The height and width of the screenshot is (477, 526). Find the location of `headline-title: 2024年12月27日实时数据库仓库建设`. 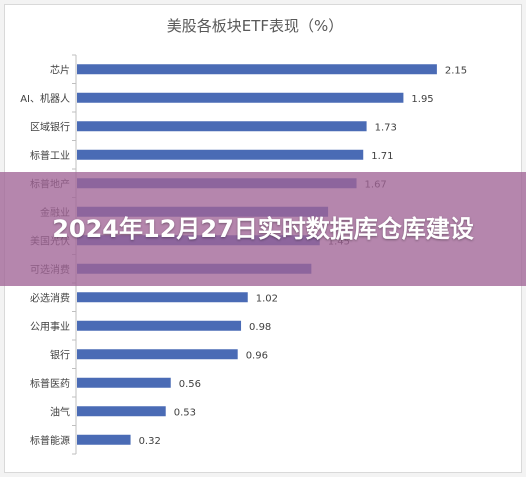

headline-title: 2024年12月27日实时数据库仓库建设 is located at coordinates (263, 229).